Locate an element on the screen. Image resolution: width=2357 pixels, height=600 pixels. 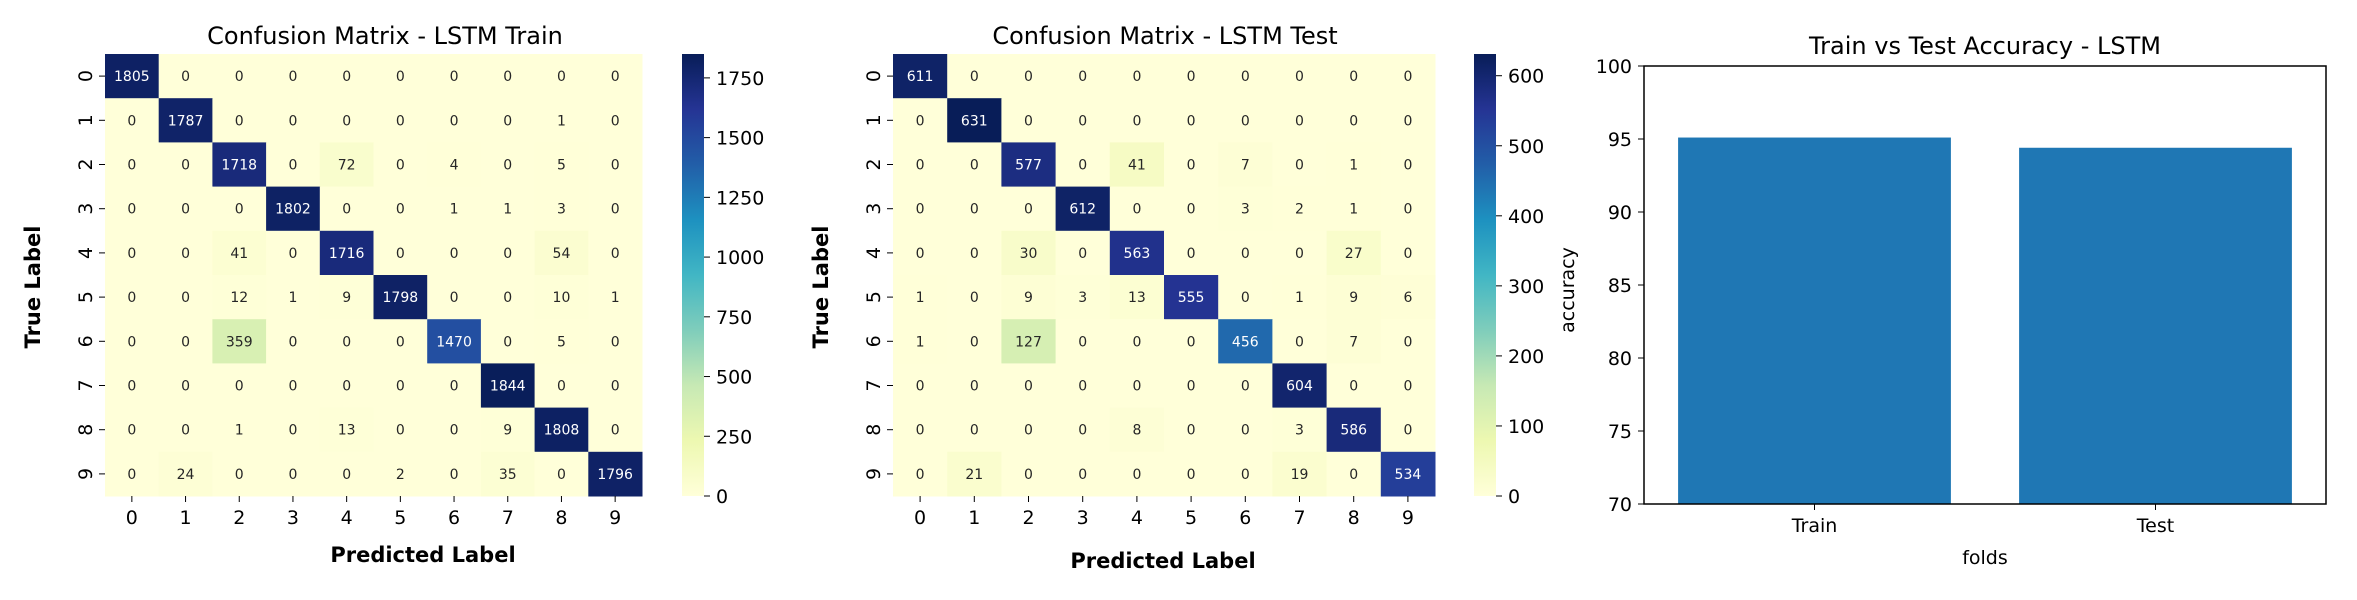
cell-value-label: 8 is located at coordinates (1136, 431).